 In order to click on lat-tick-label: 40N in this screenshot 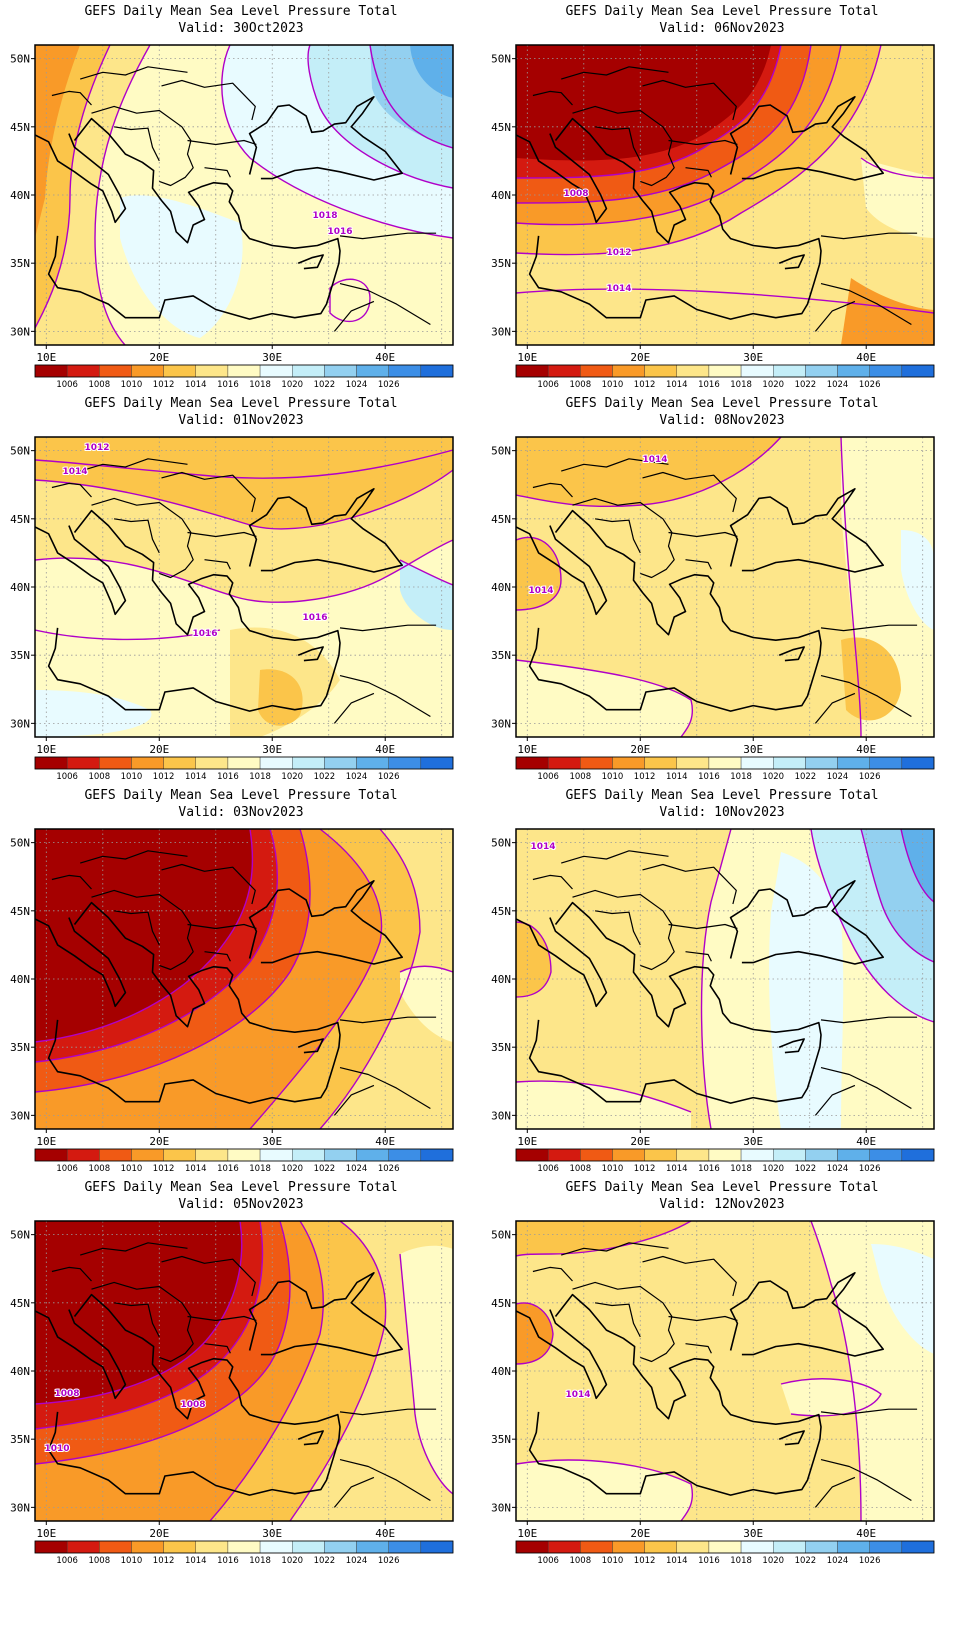, I will do `click(501, 195)`.